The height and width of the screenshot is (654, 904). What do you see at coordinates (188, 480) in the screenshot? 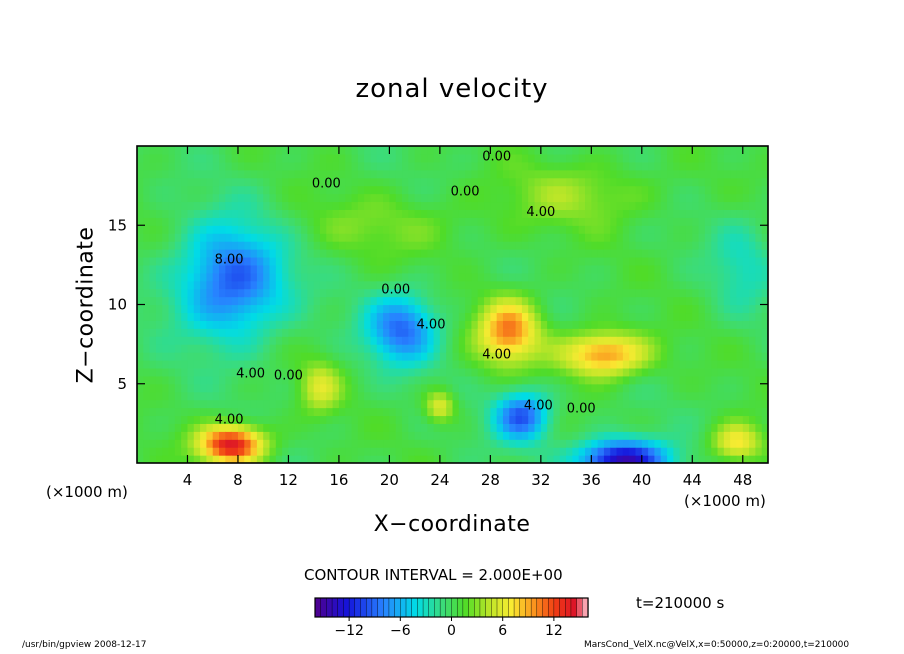
I see `x-tick-label: 4` at bounding box center [188, 480].